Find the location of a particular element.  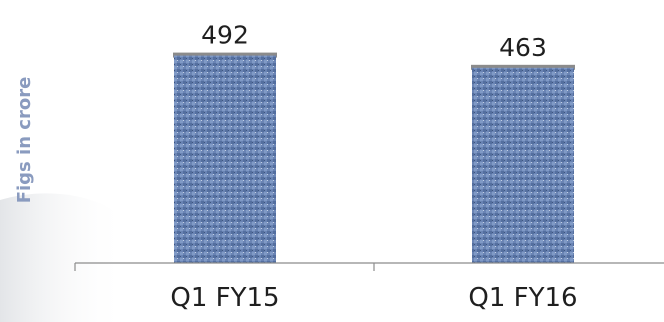

data-label: 492 is located at coordinates (225, 35).